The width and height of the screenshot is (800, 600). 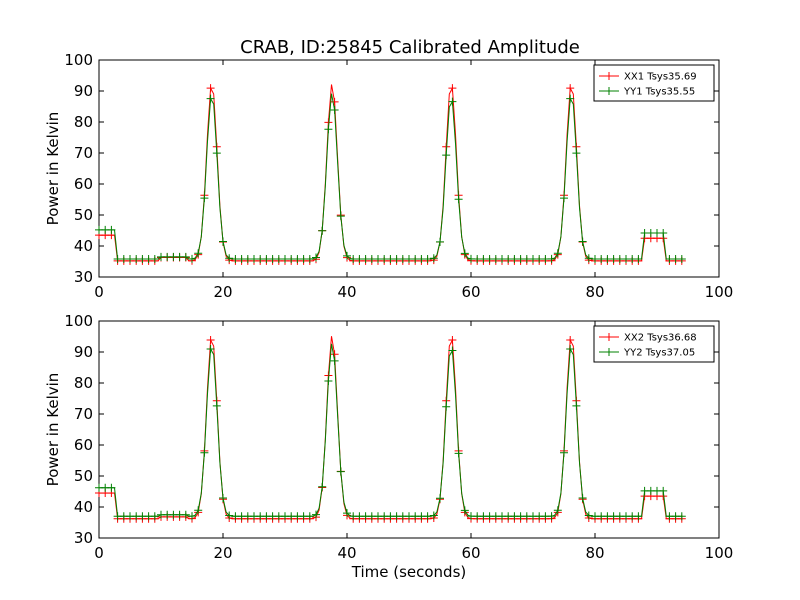 I want to click on x-axis-label: Time (seconds), so click(x=409, y=572).